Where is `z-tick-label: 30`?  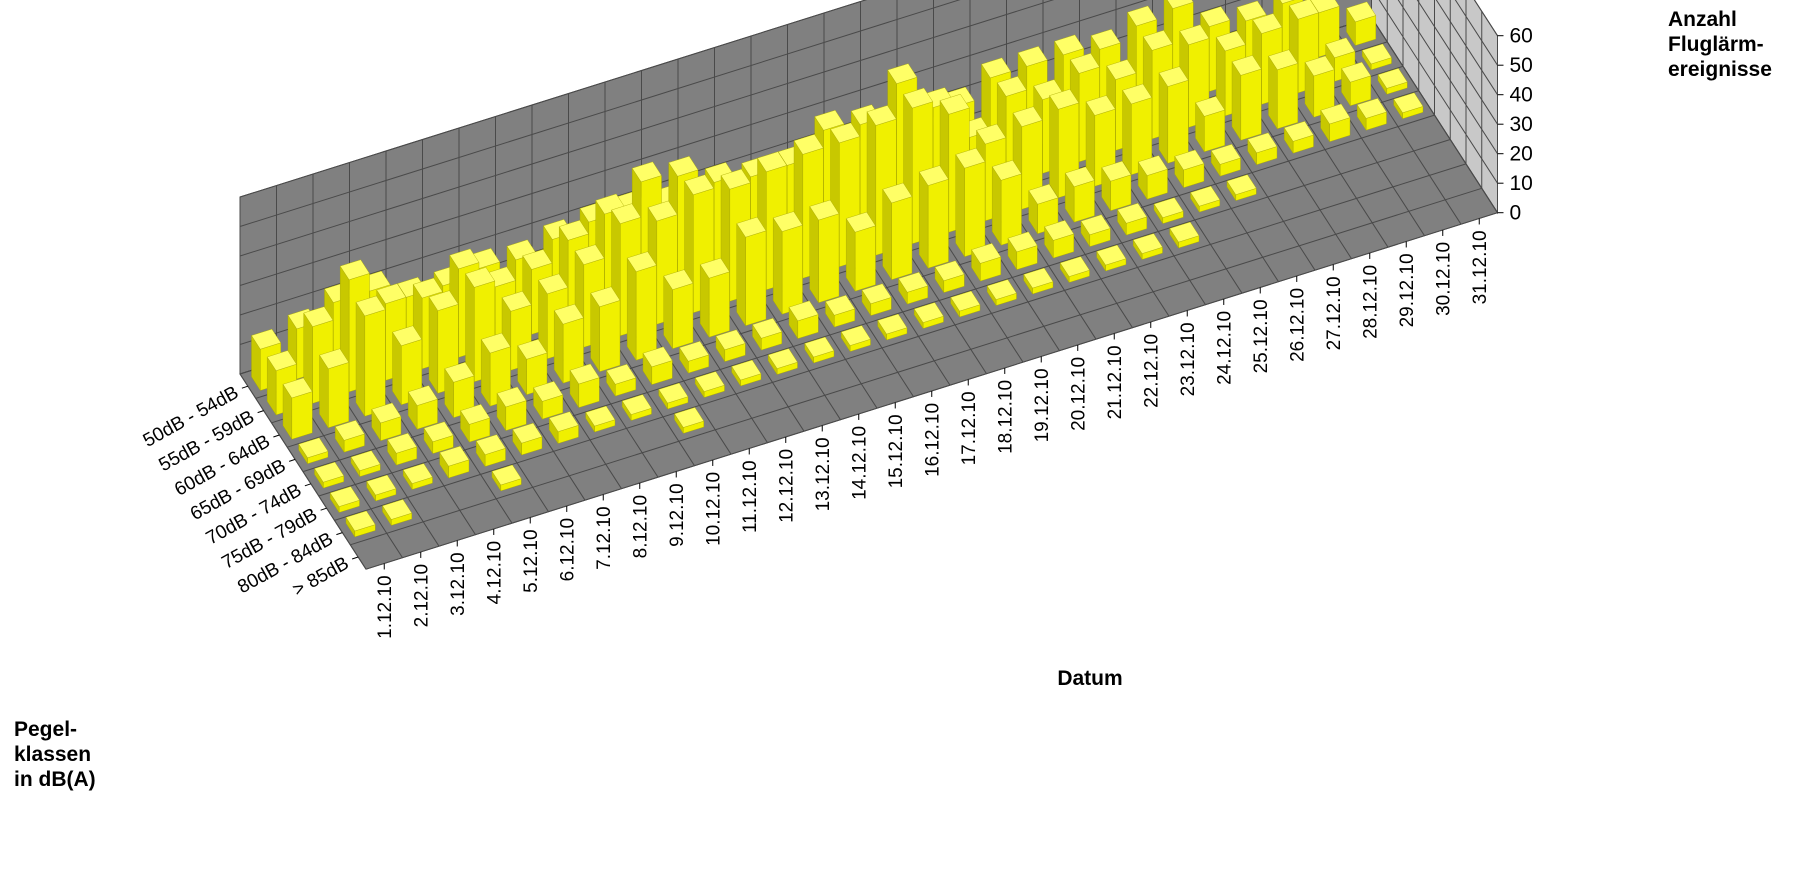
z-tick-label: 30 is located at coordinates (1521, 124).